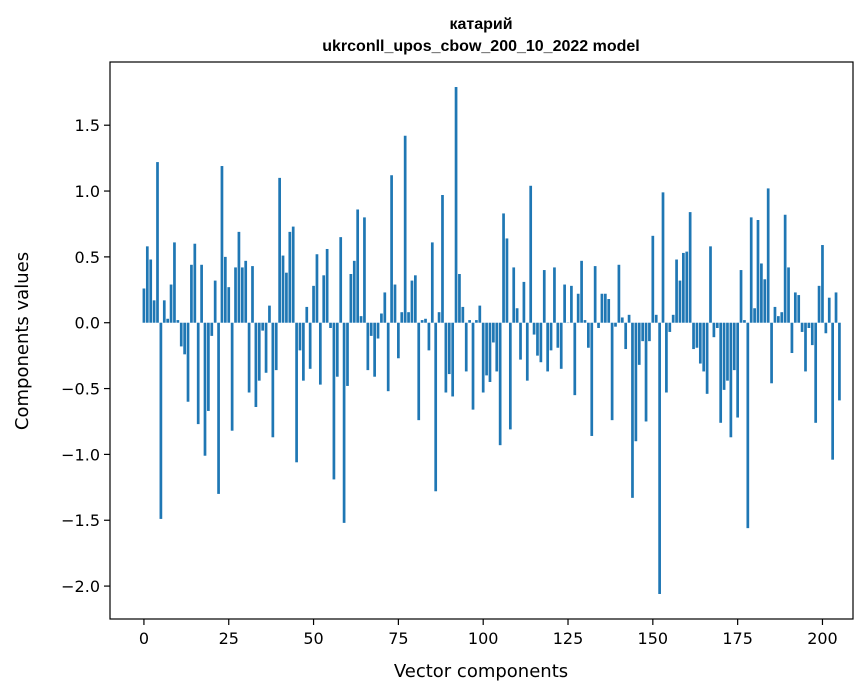 Image resolution: width=867 pixels, height=696 pixels. I want to click on x-axis-ticks: 0 25 50 75 100 125 150 175 200, so click(488, 633).